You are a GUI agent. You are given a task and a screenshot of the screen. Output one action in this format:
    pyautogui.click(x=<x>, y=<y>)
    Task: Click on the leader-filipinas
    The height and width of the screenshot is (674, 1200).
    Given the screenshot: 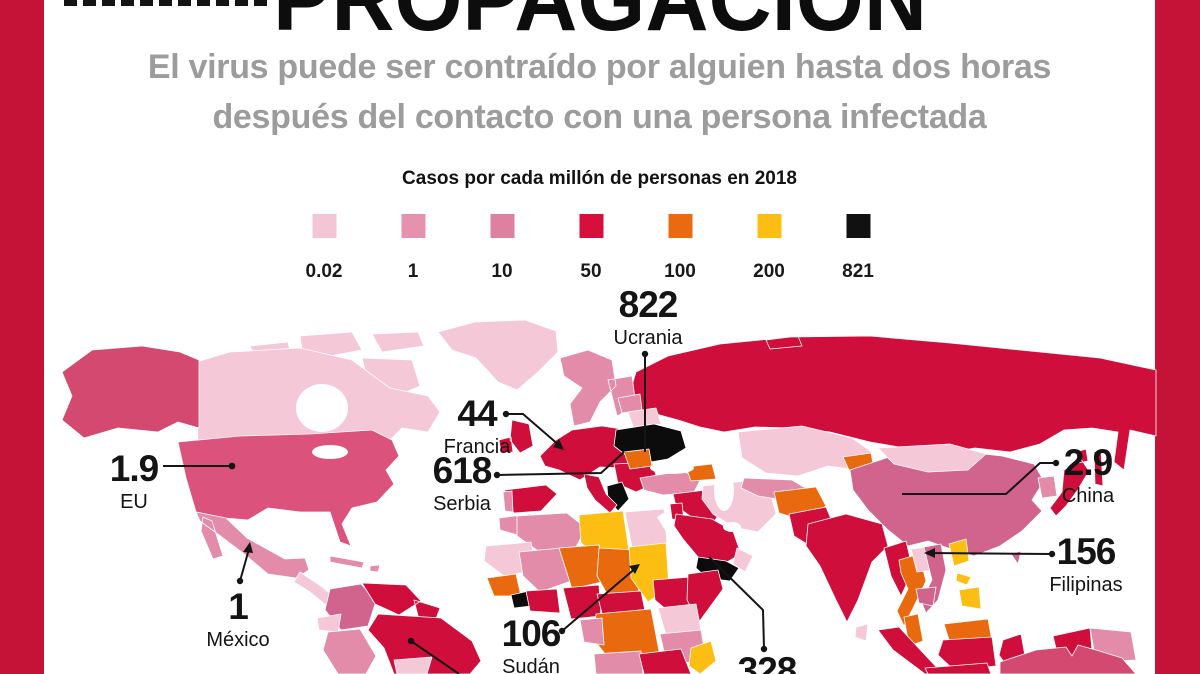 What is the action you would take?
    pyautogui.click(x=990, y=553)
    